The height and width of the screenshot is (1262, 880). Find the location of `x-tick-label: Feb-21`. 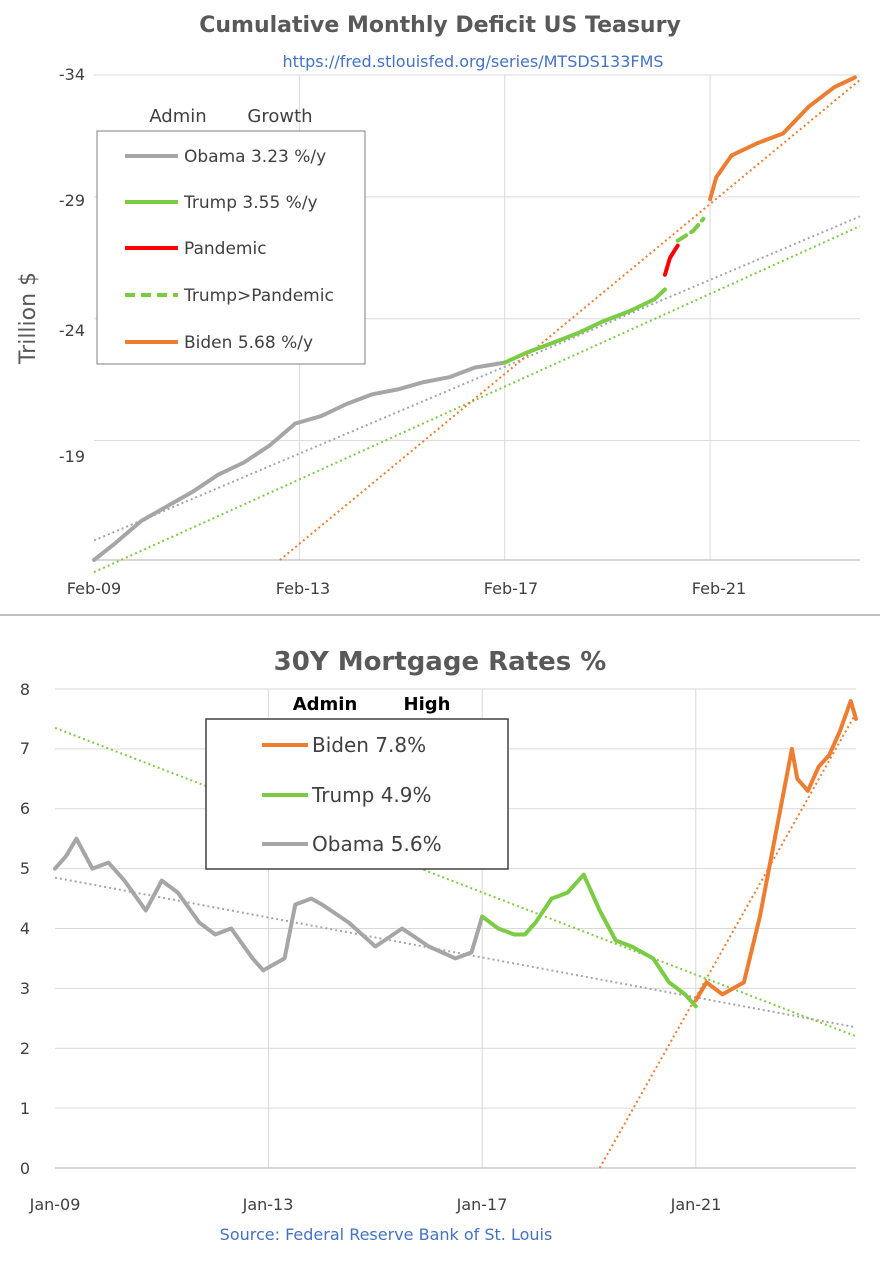

x-tick-label: Feb-21 is located at coordinates (719, 588).